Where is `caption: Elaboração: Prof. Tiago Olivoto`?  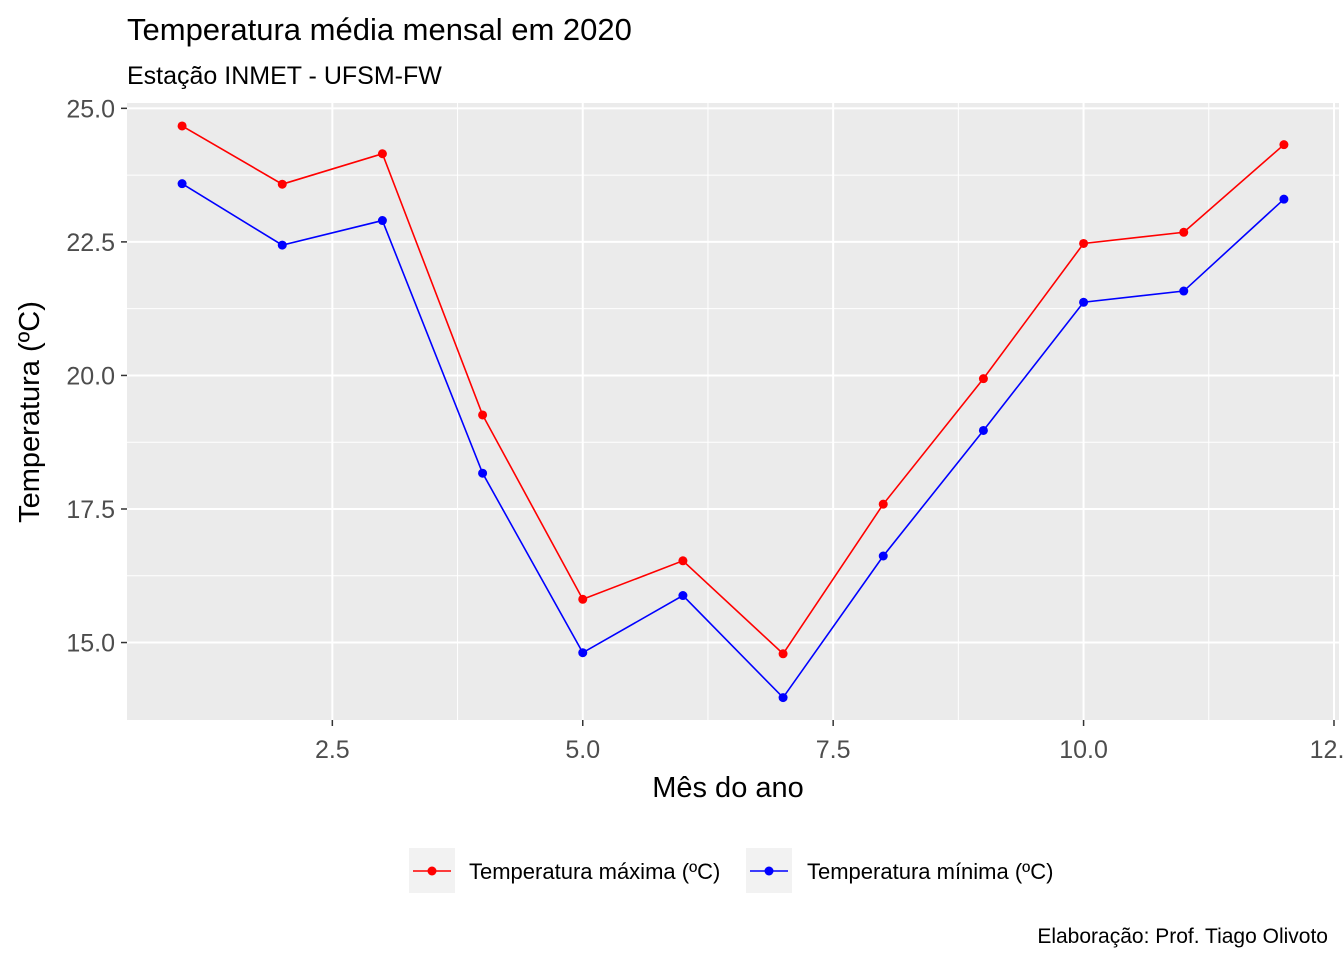
caption: Elaboração: Prof. Tiago Olivoto is located at coordinates (1182, 936).